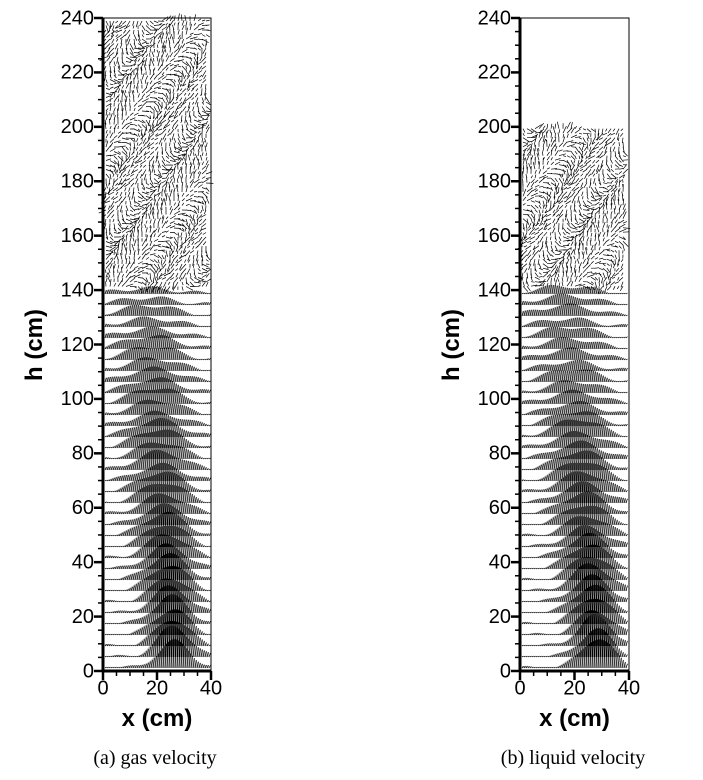 The image size is (703, 780). Describe the element at coordinates (573, 758) in the screenshot. I see `caption: (b) liquid velocity` at that location.